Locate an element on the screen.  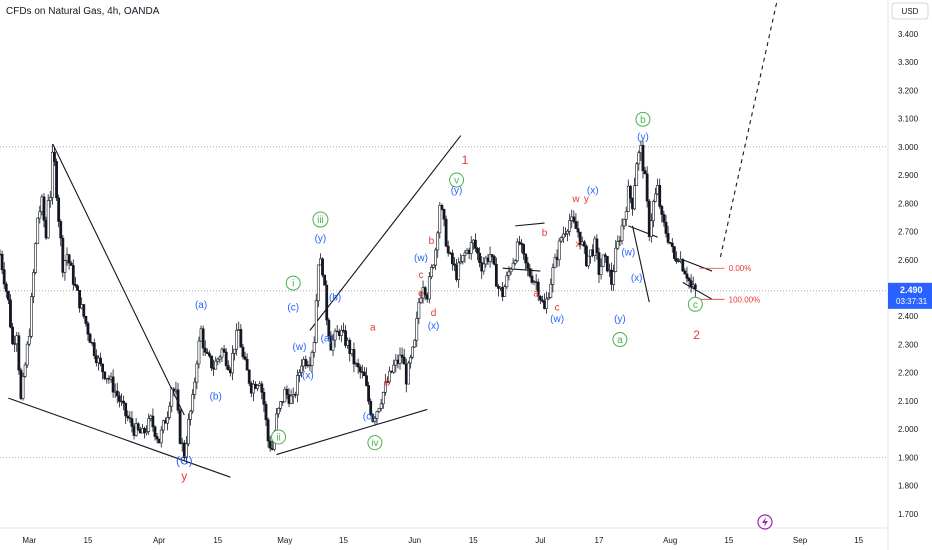
wave-label: iii is located at coordinates (320, 220).